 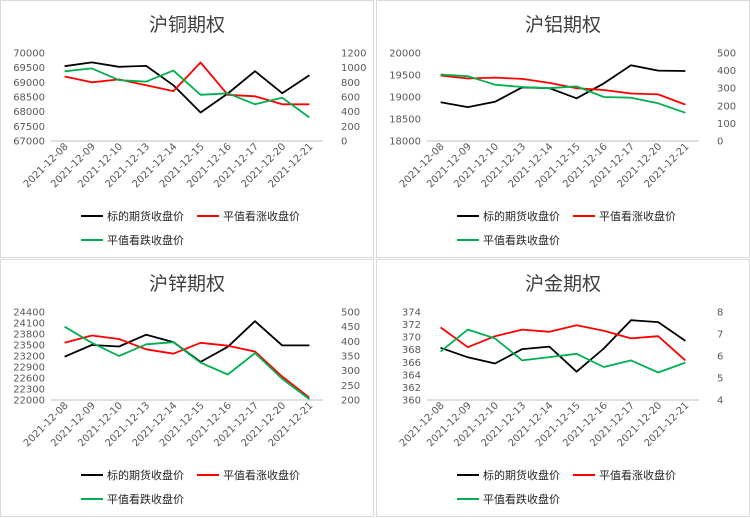 What do you see at coordinates (562, 284) in the screenshot?
I see `chart-title: 沪金期权` at bounding box center [562, 284].